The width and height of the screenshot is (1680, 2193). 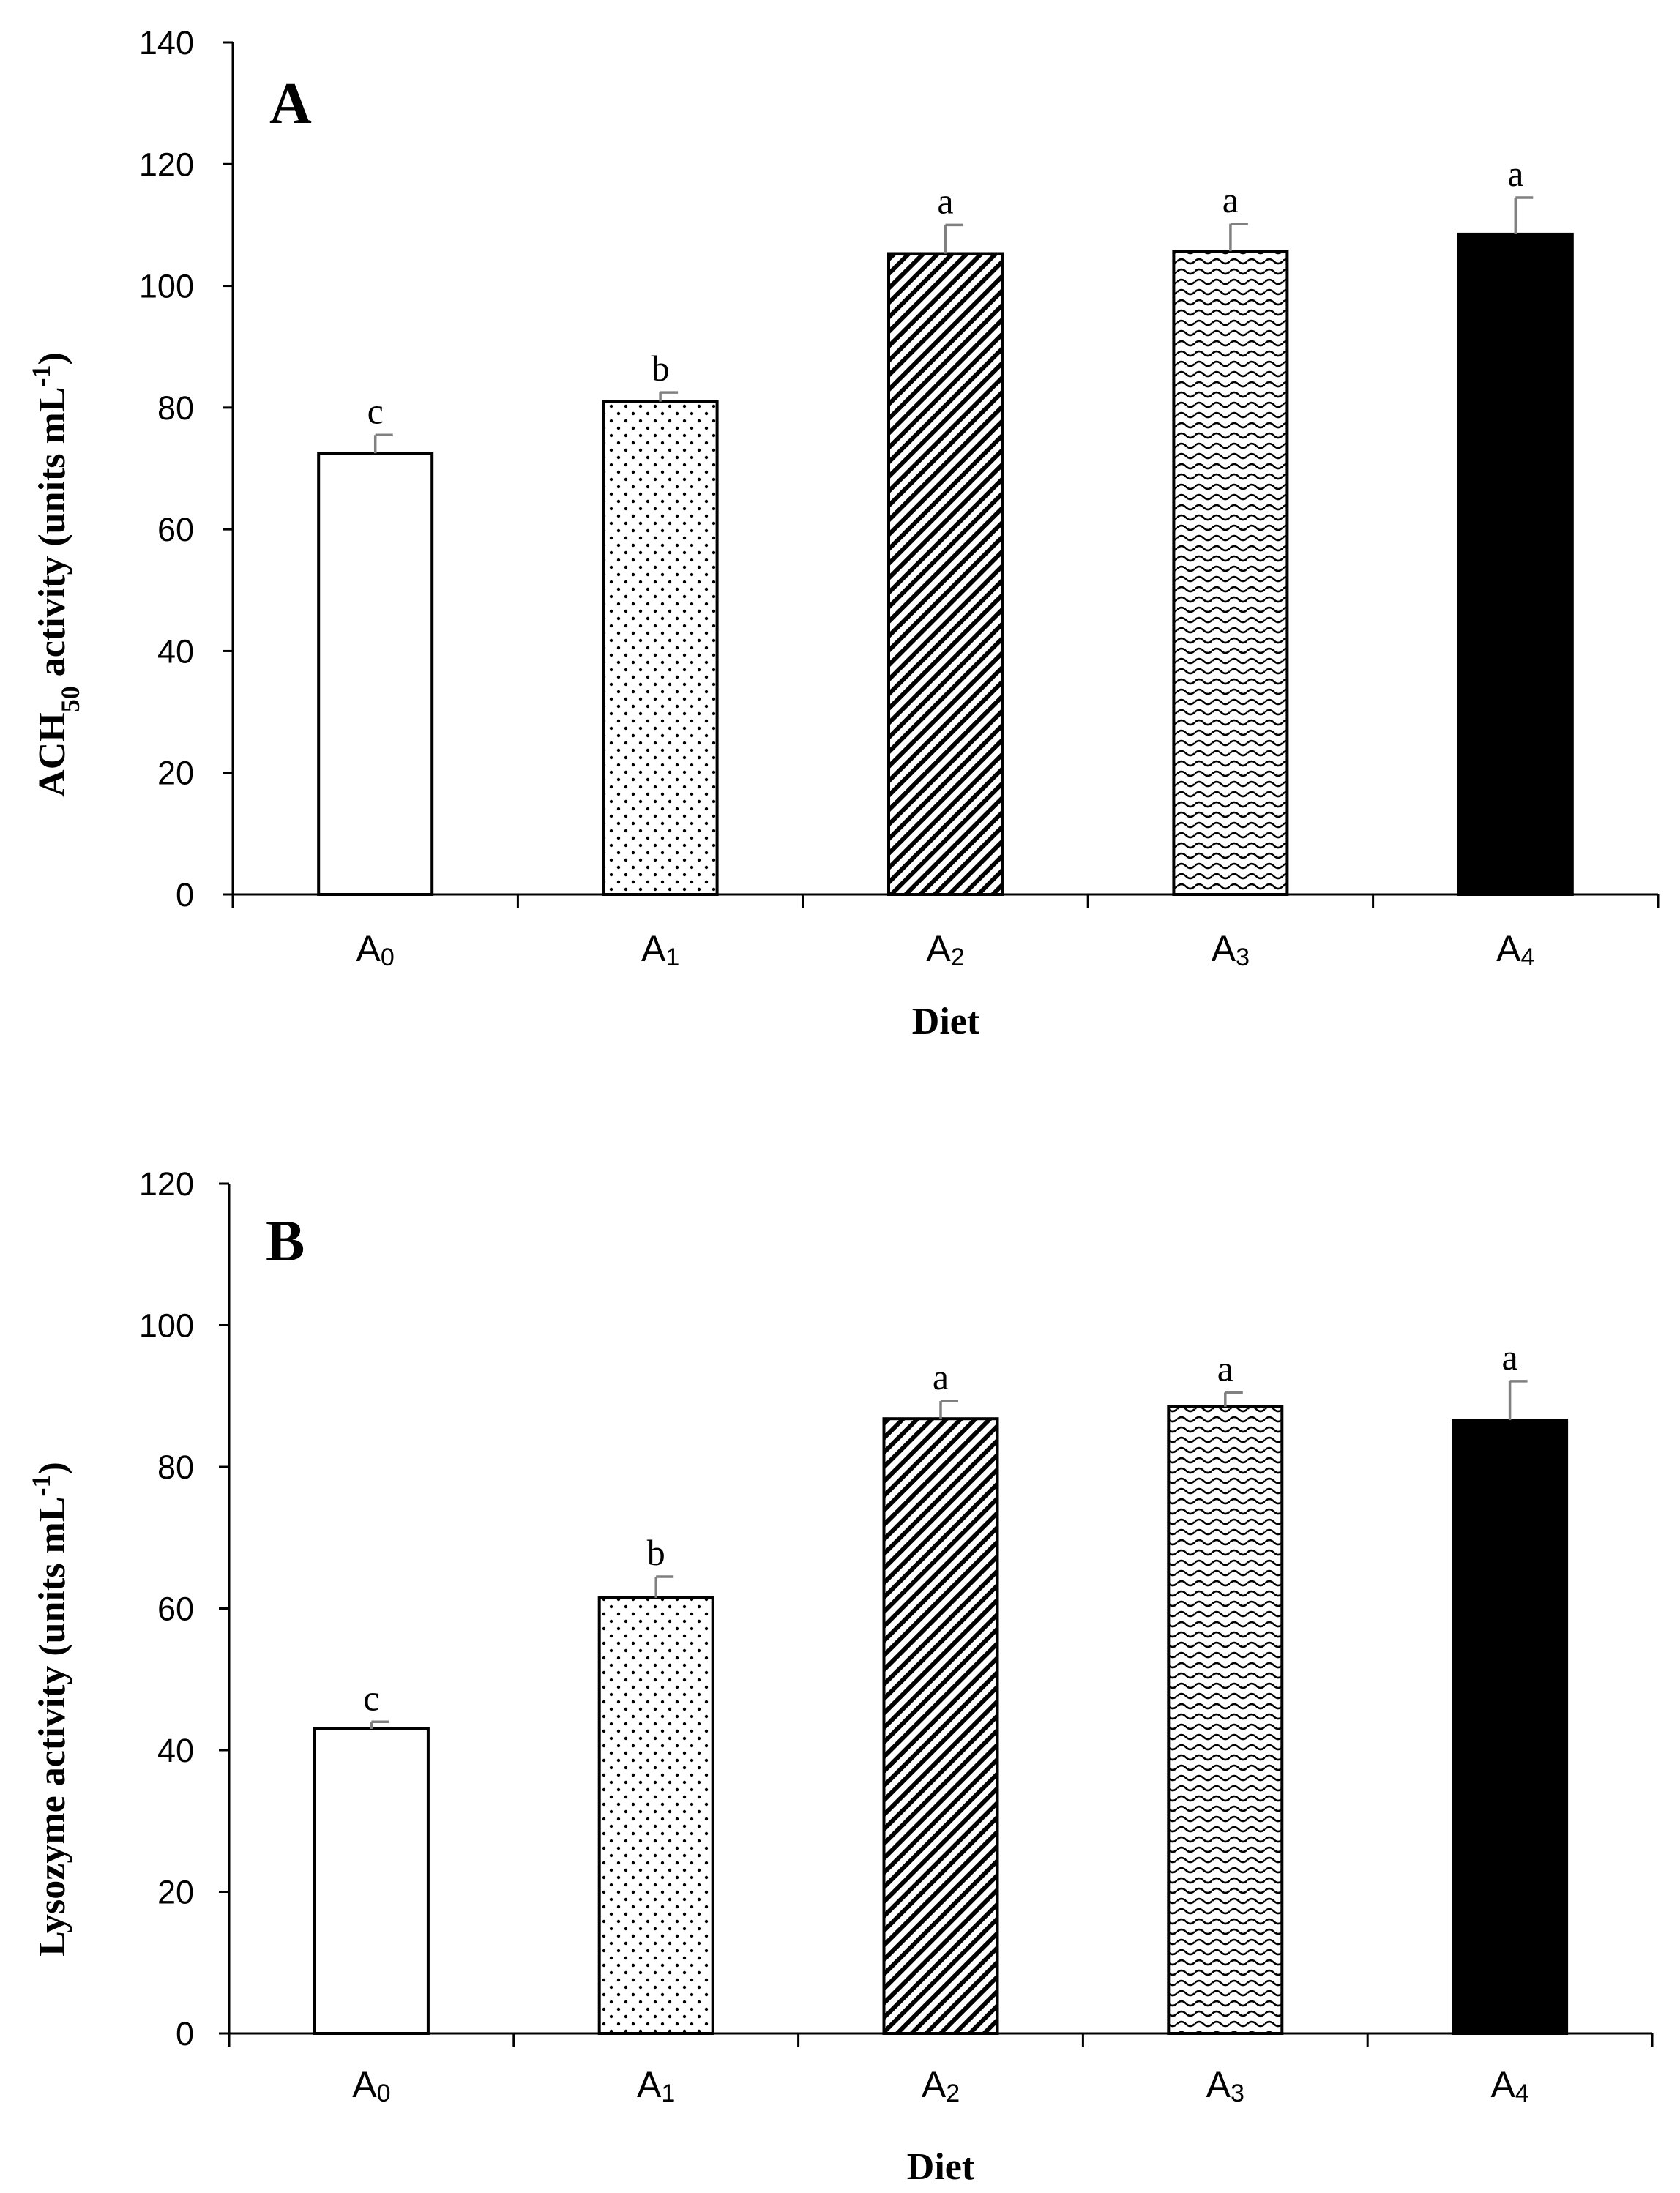 I want to click on panel-a-x-axis: A0 A1 A2 A3 A4, so click(x=945, y=932).